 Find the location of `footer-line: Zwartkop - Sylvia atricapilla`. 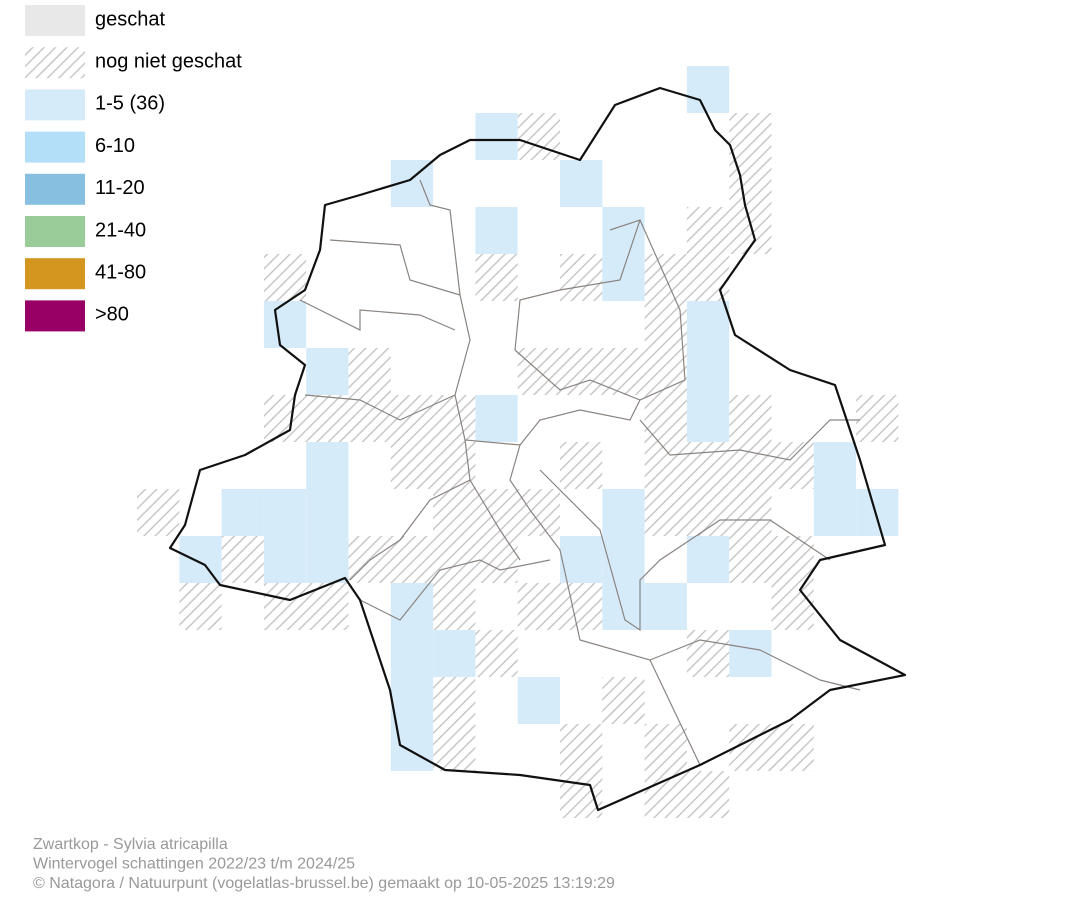

footer-line: Zwartkop - Sylvia atricapilla is located at coordinates (130, 844).